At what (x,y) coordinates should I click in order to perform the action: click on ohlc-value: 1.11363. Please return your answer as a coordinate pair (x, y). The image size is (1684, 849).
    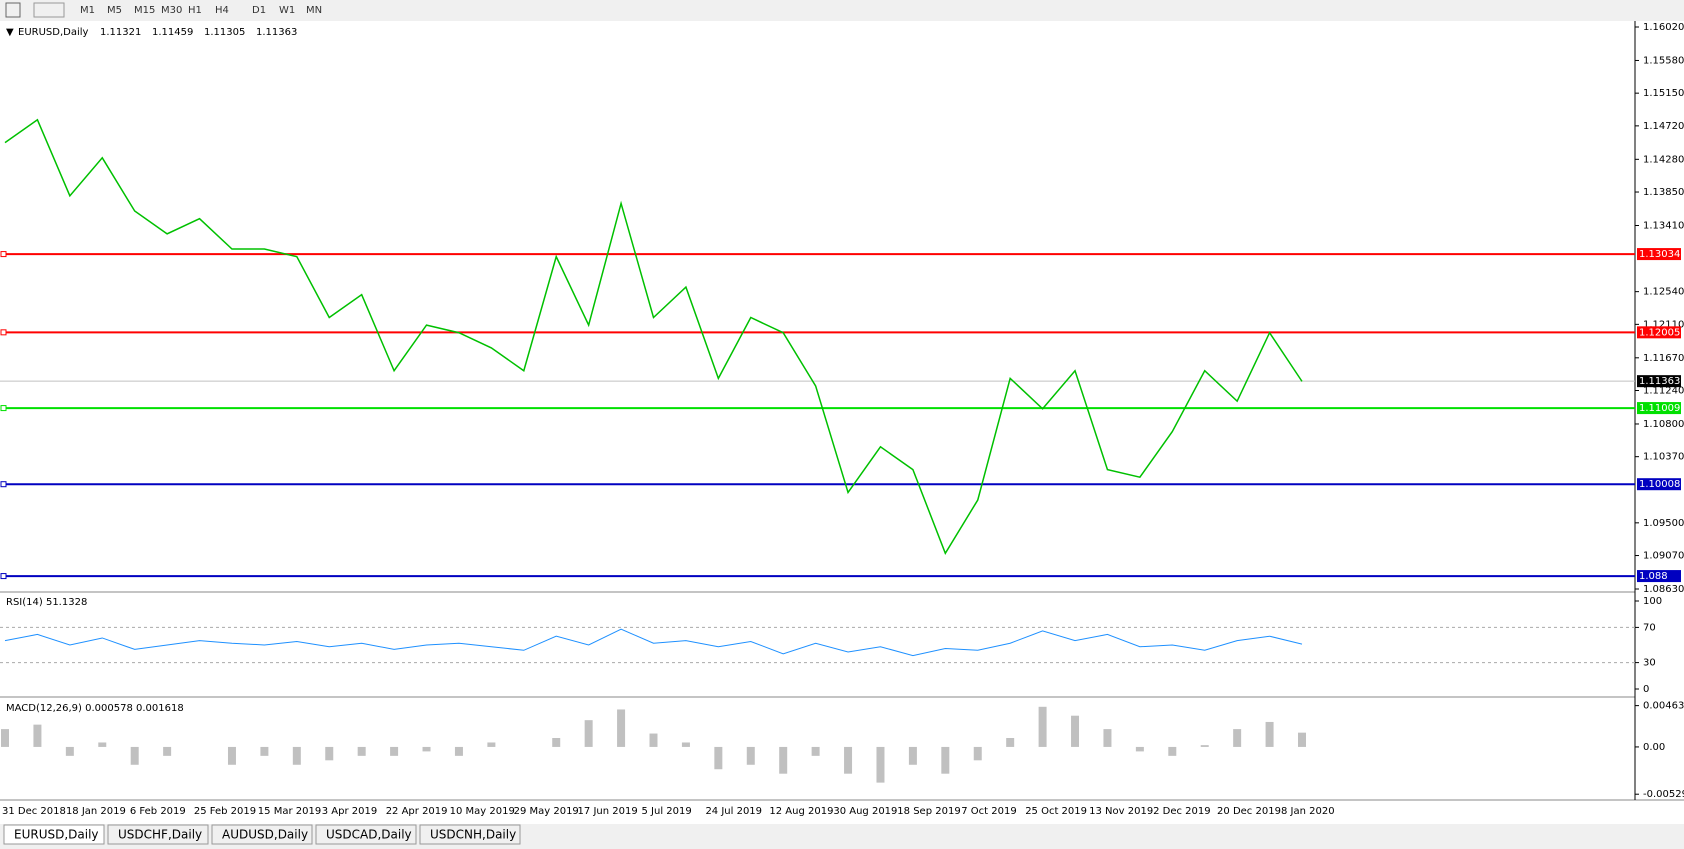
    Looking at the image, I should click on (276, 32).